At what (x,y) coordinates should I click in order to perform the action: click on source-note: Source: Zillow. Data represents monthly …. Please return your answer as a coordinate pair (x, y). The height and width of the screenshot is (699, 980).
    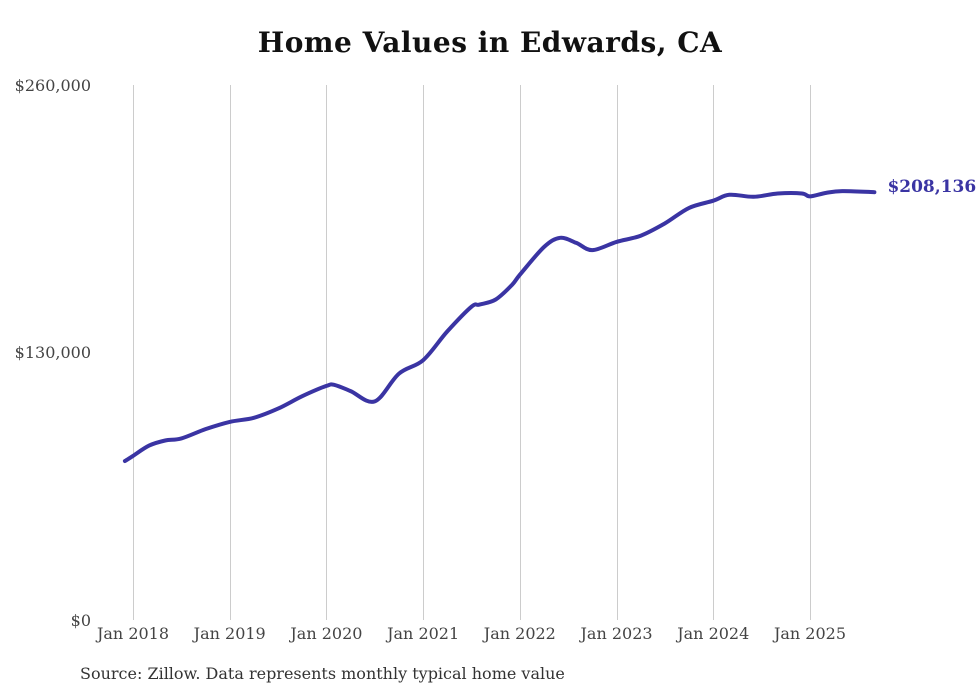
    Looking at the image, I should click on (322, 673).